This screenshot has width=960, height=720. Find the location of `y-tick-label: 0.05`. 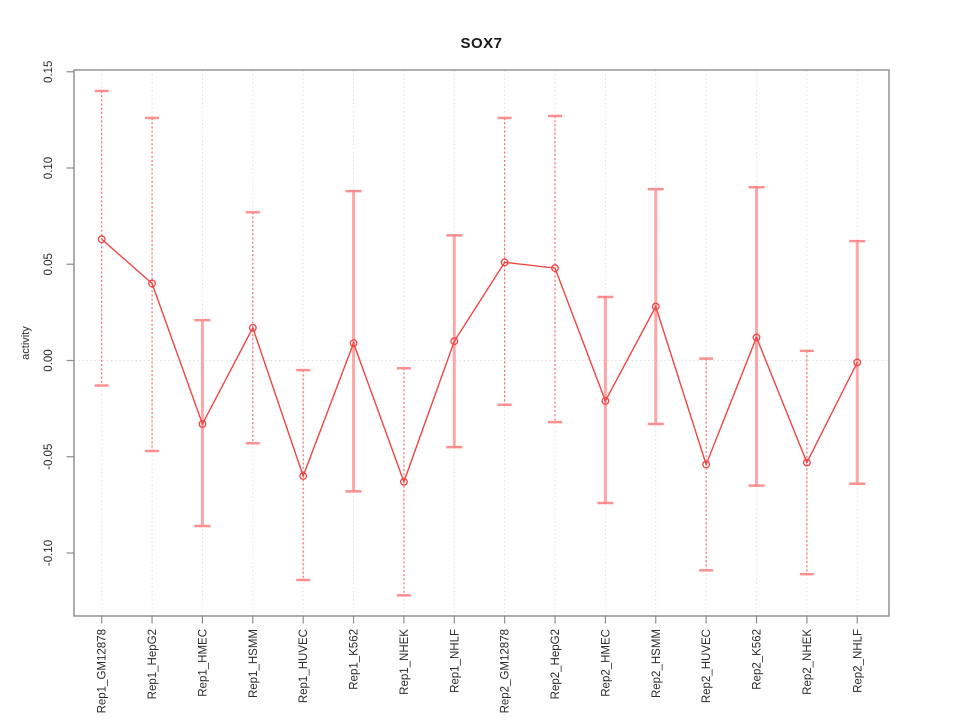

y-tick-label: 0.05 is located at coordinates (49, 264).